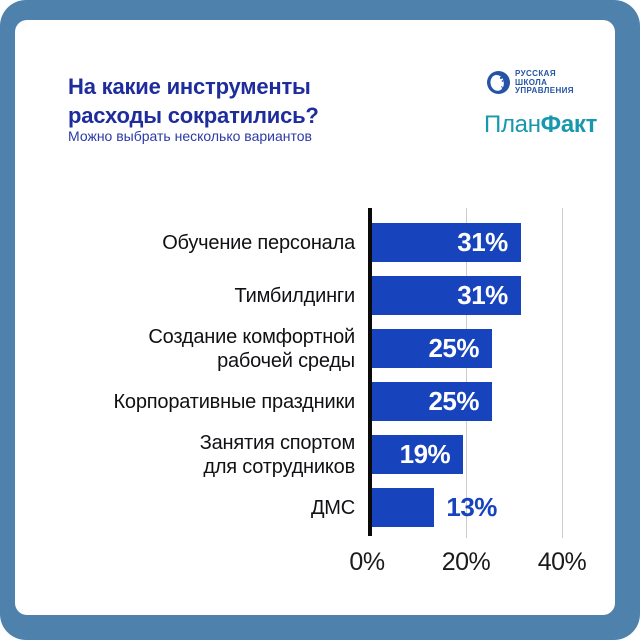 This screenshot has height=640, width=640. I want to click on x-tick-40: 40%, so click(562, 562).